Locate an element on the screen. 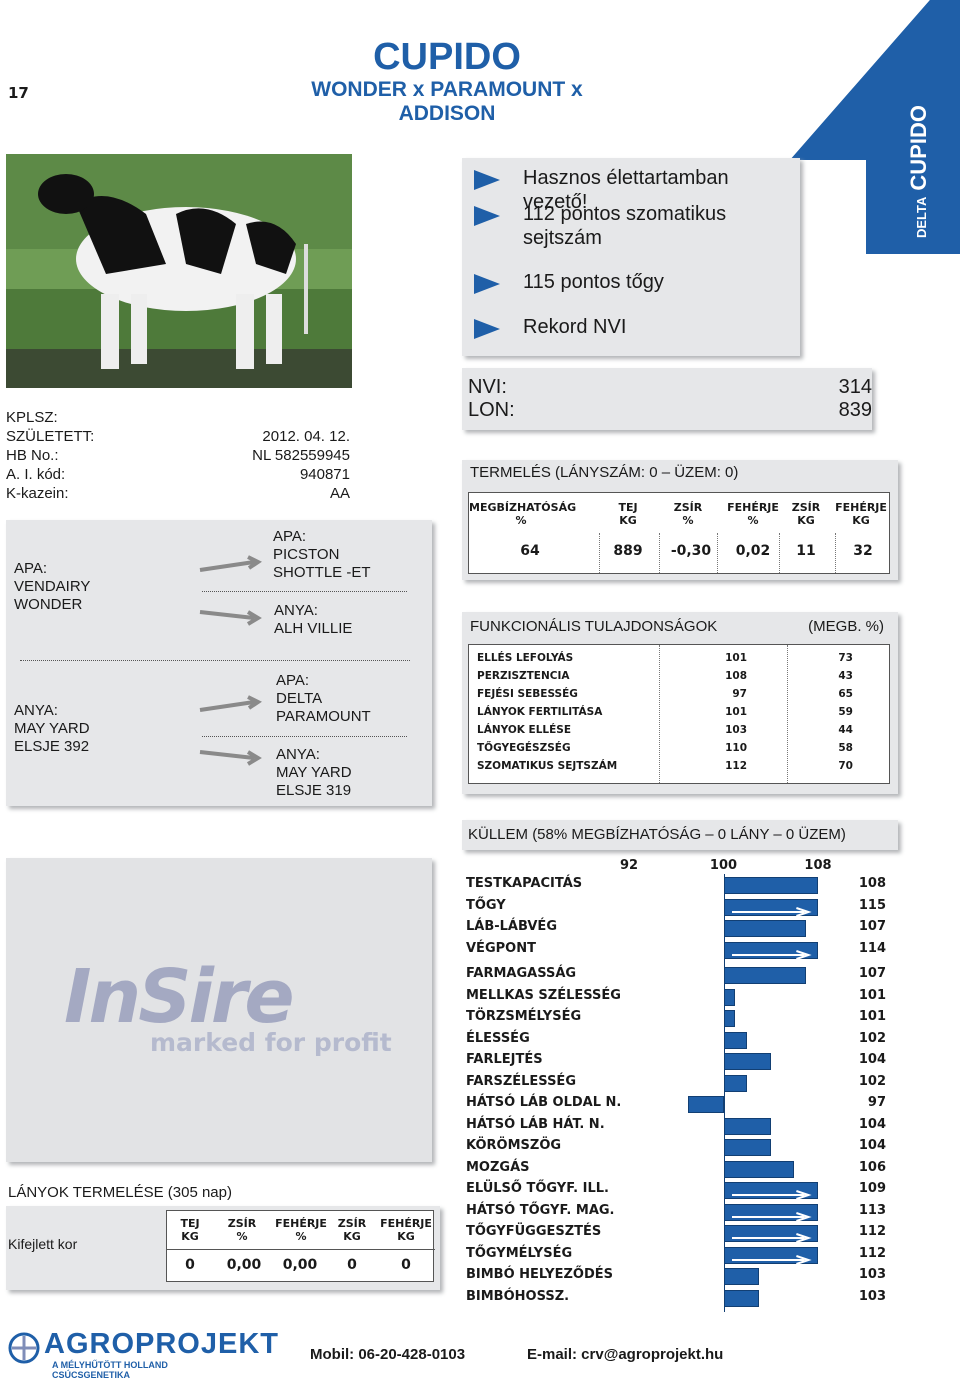  trait-label: HÁTSÓ TŐGYF. MAG. is located at coordinates (540, 1210).